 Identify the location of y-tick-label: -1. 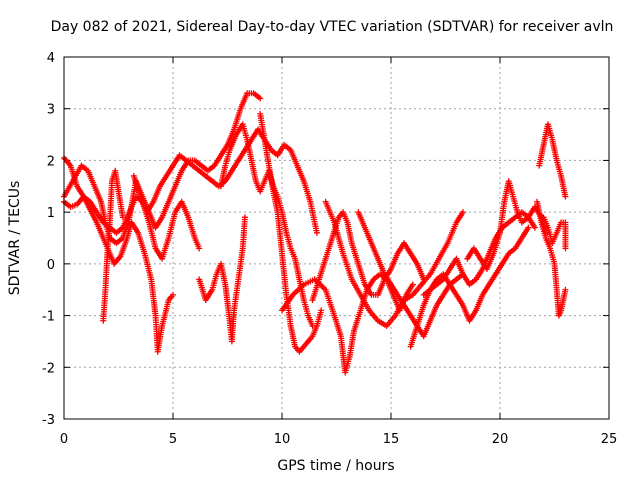
(48, 317).